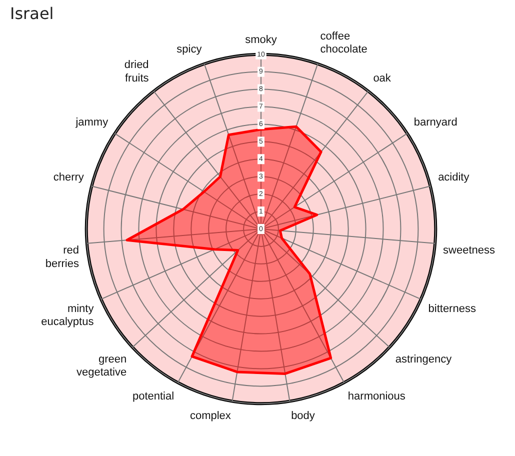 The height and width of the screenshot is (456, 515). I want to click on chart-title: Israel, so click(32, 13).